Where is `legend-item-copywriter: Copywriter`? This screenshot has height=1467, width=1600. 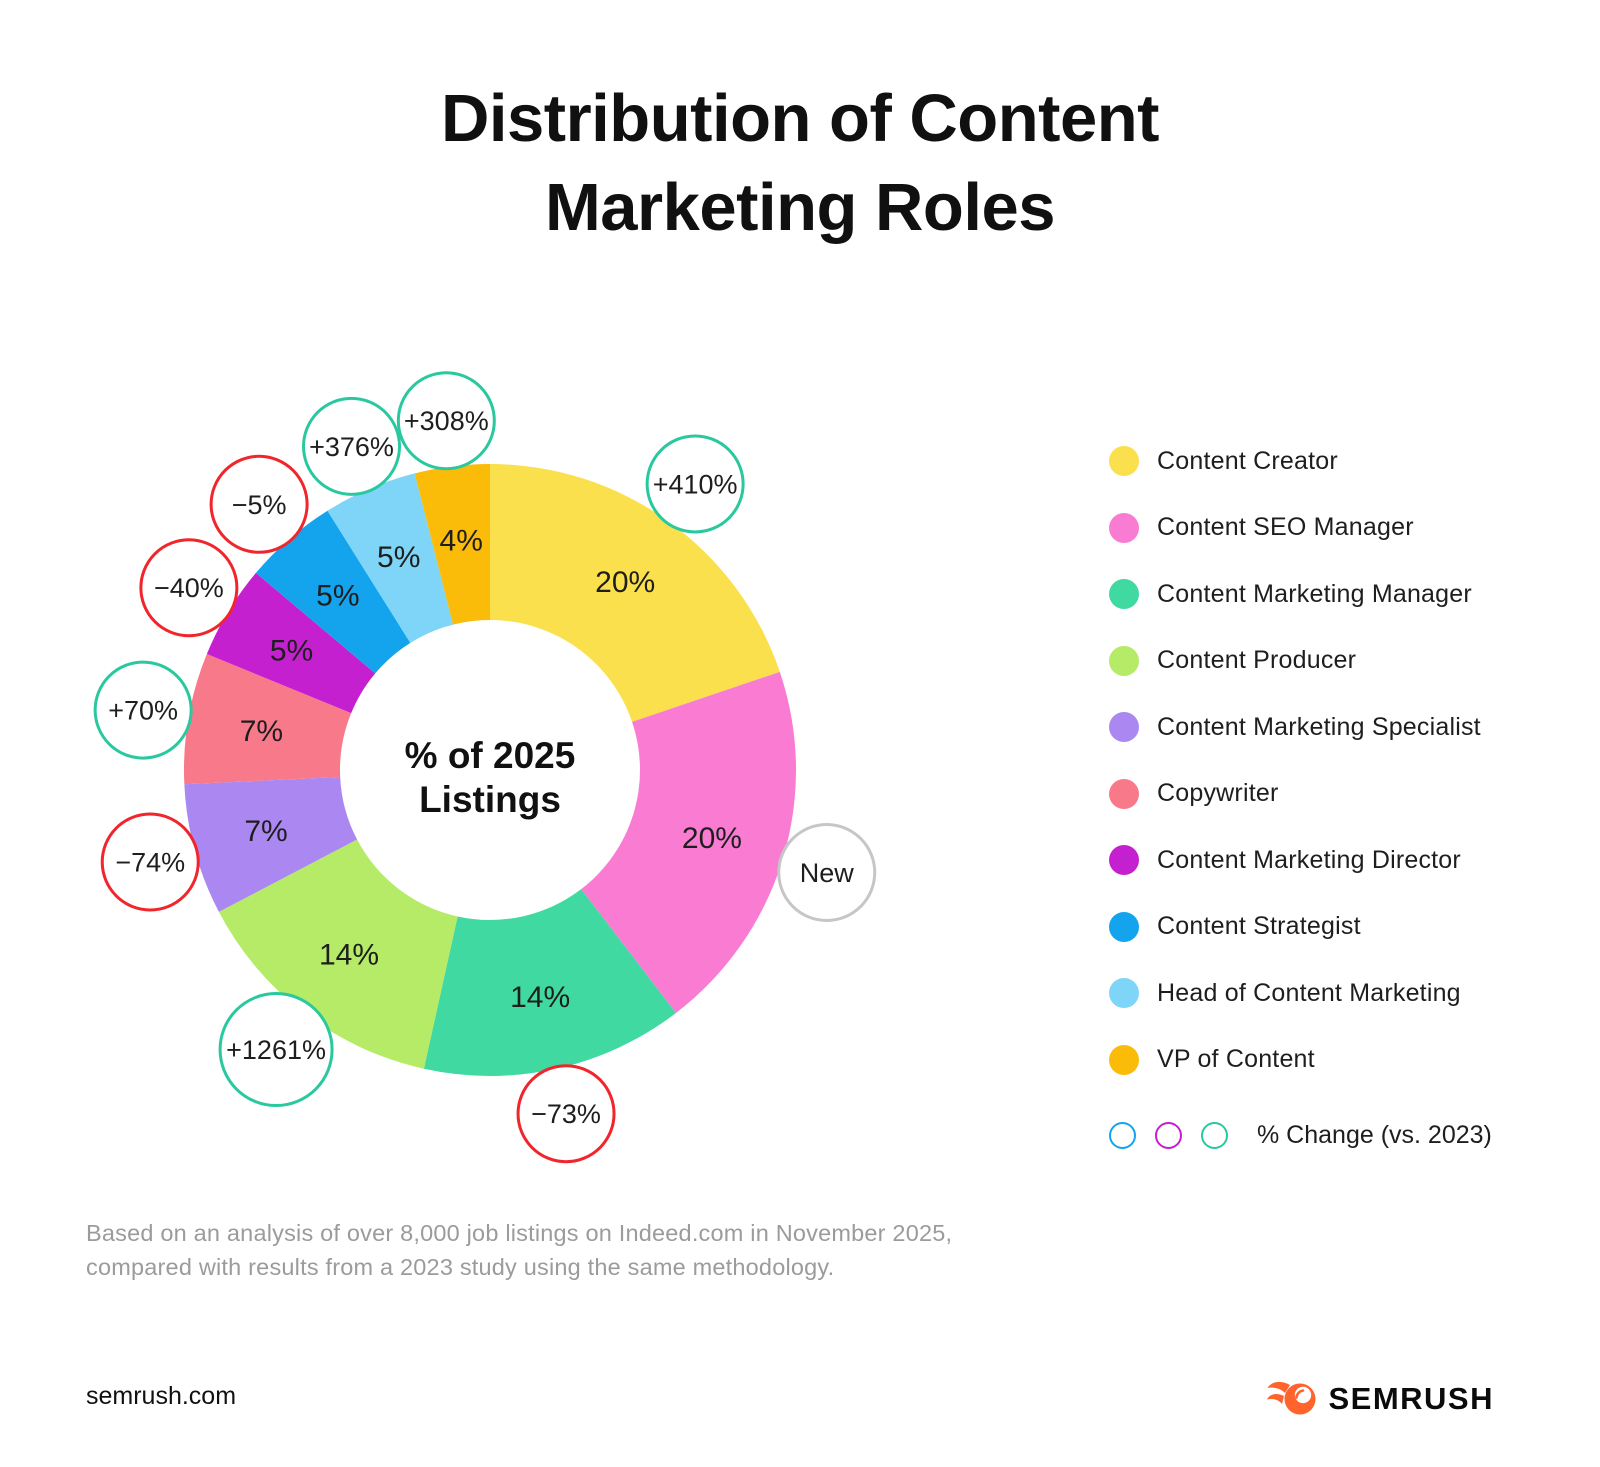
legend-item-copywriter: Copywriter is located at coordinates (1295, 793).